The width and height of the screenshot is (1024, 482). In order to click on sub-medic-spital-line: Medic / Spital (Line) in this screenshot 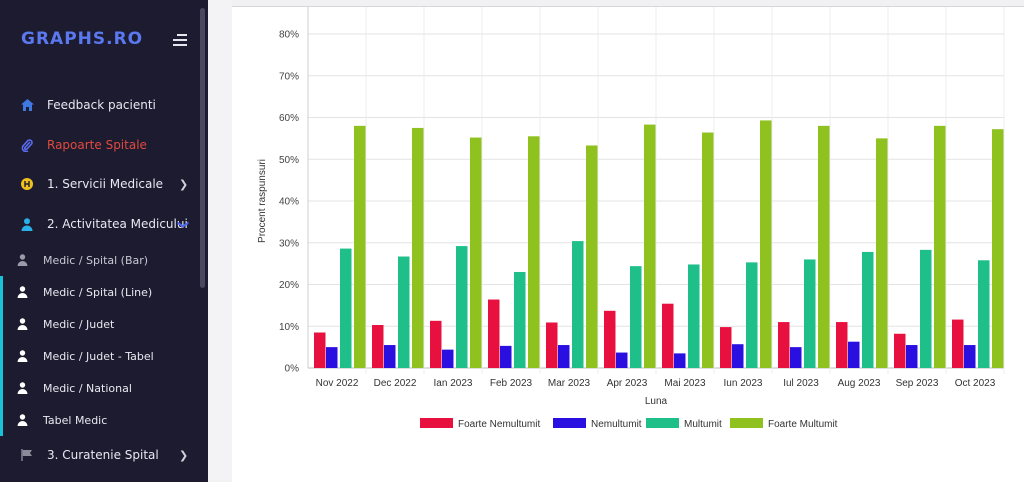, I will do `click(104, 292)`.